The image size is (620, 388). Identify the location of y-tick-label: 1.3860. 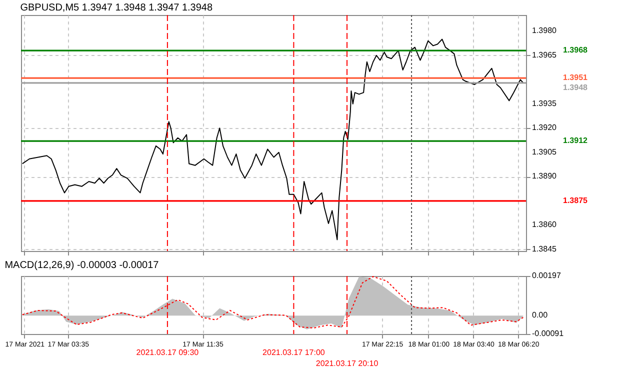
(545, 225).